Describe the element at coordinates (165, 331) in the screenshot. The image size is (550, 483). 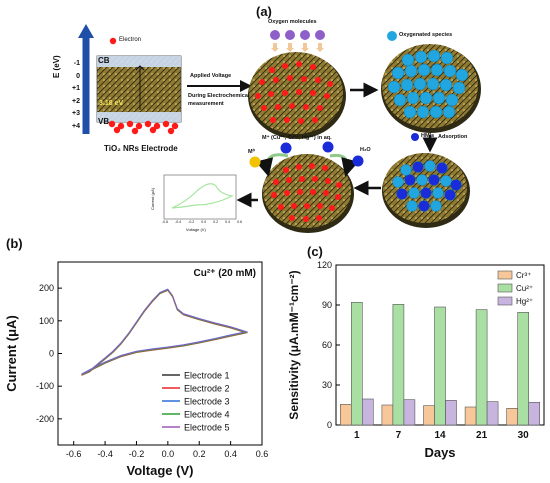
I see `cv-series-line` at that location.